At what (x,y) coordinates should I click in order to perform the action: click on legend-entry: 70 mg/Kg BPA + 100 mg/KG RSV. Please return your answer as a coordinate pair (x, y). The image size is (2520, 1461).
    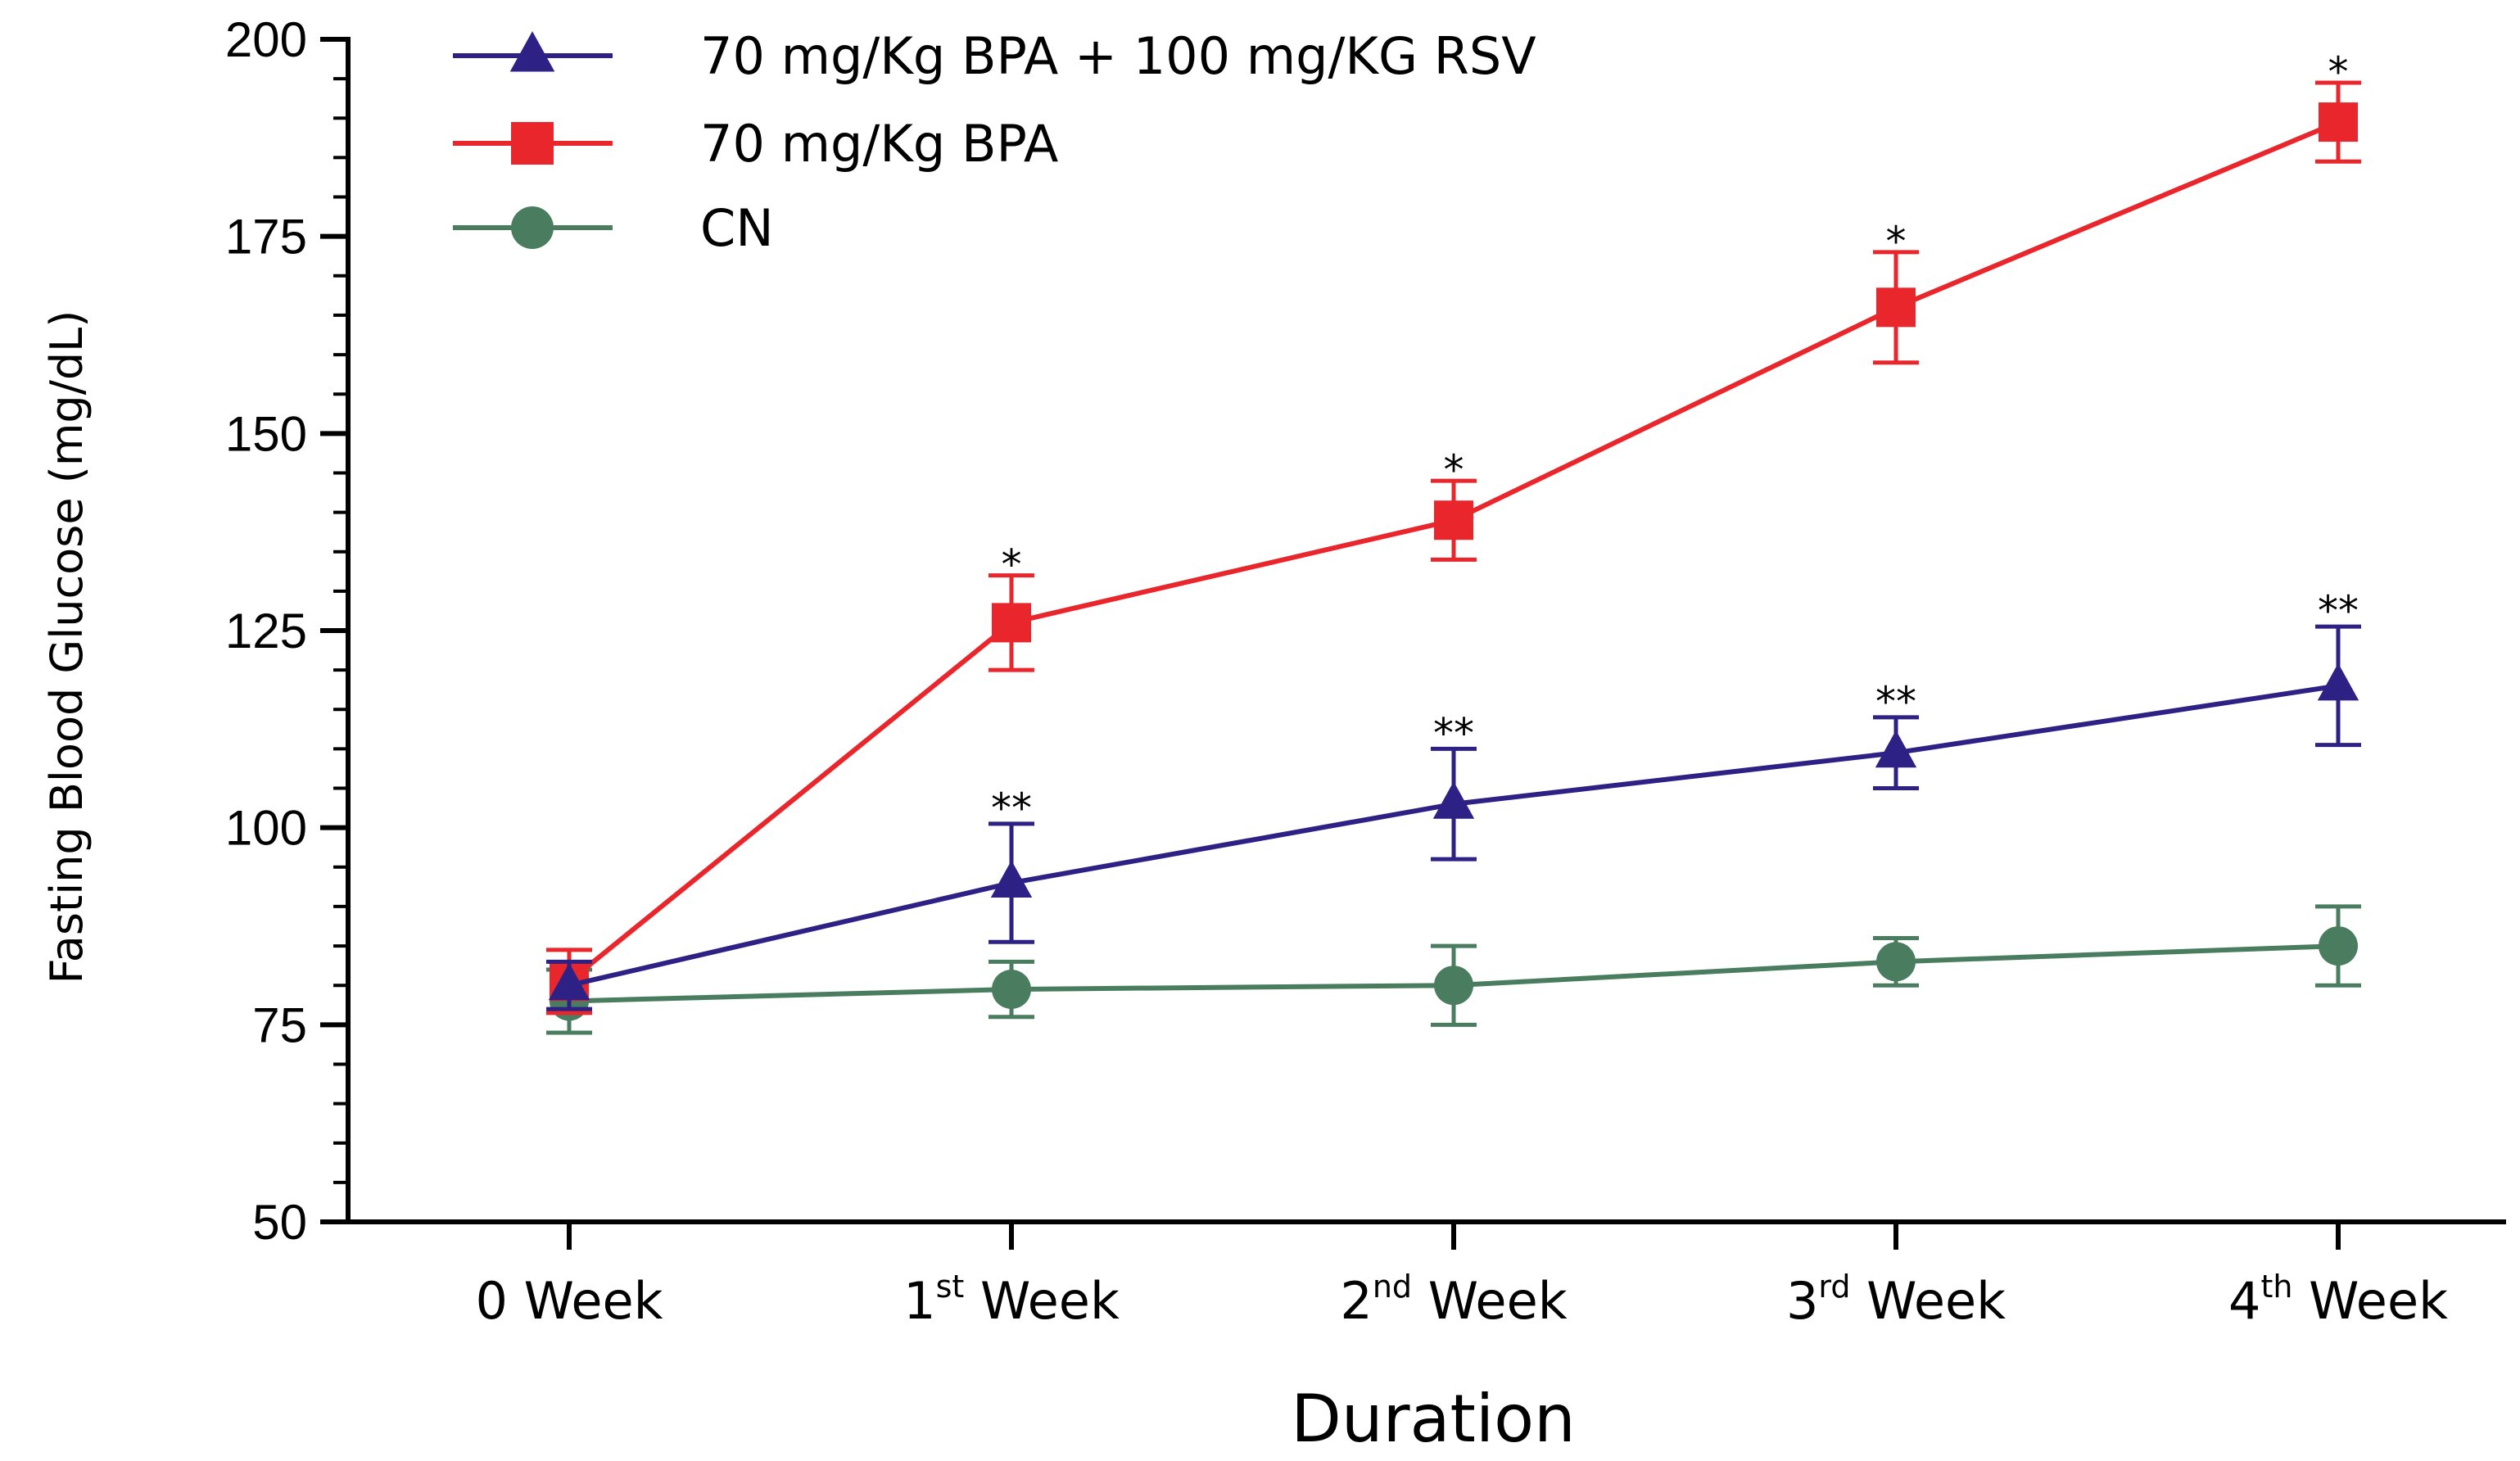
    Looking at the image, I should click on (995, 56).